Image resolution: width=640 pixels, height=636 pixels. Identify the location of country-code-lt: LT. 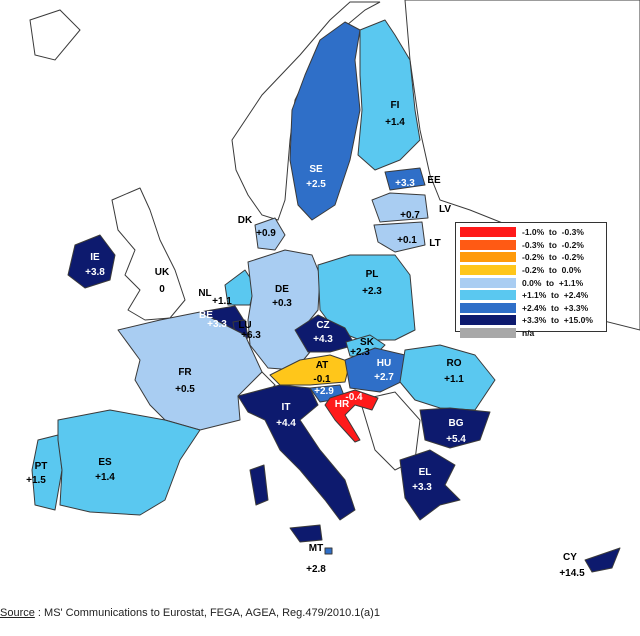
(434, 243).